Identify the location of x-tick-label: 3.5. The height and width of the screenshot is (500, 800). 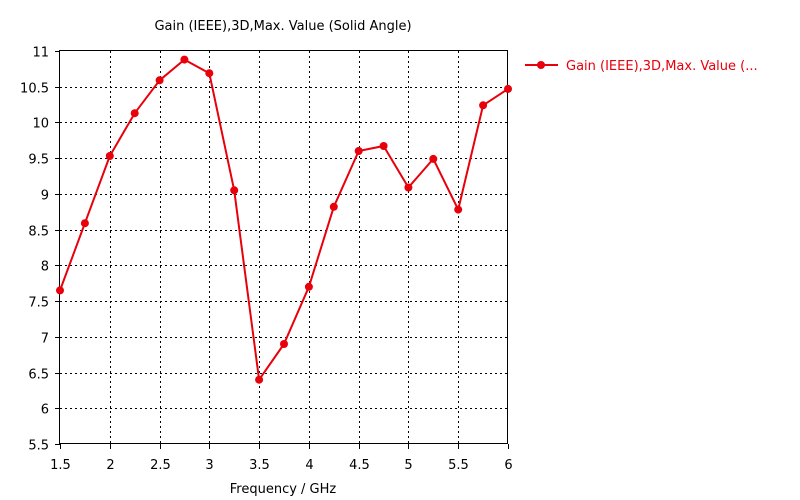
(259, 465).